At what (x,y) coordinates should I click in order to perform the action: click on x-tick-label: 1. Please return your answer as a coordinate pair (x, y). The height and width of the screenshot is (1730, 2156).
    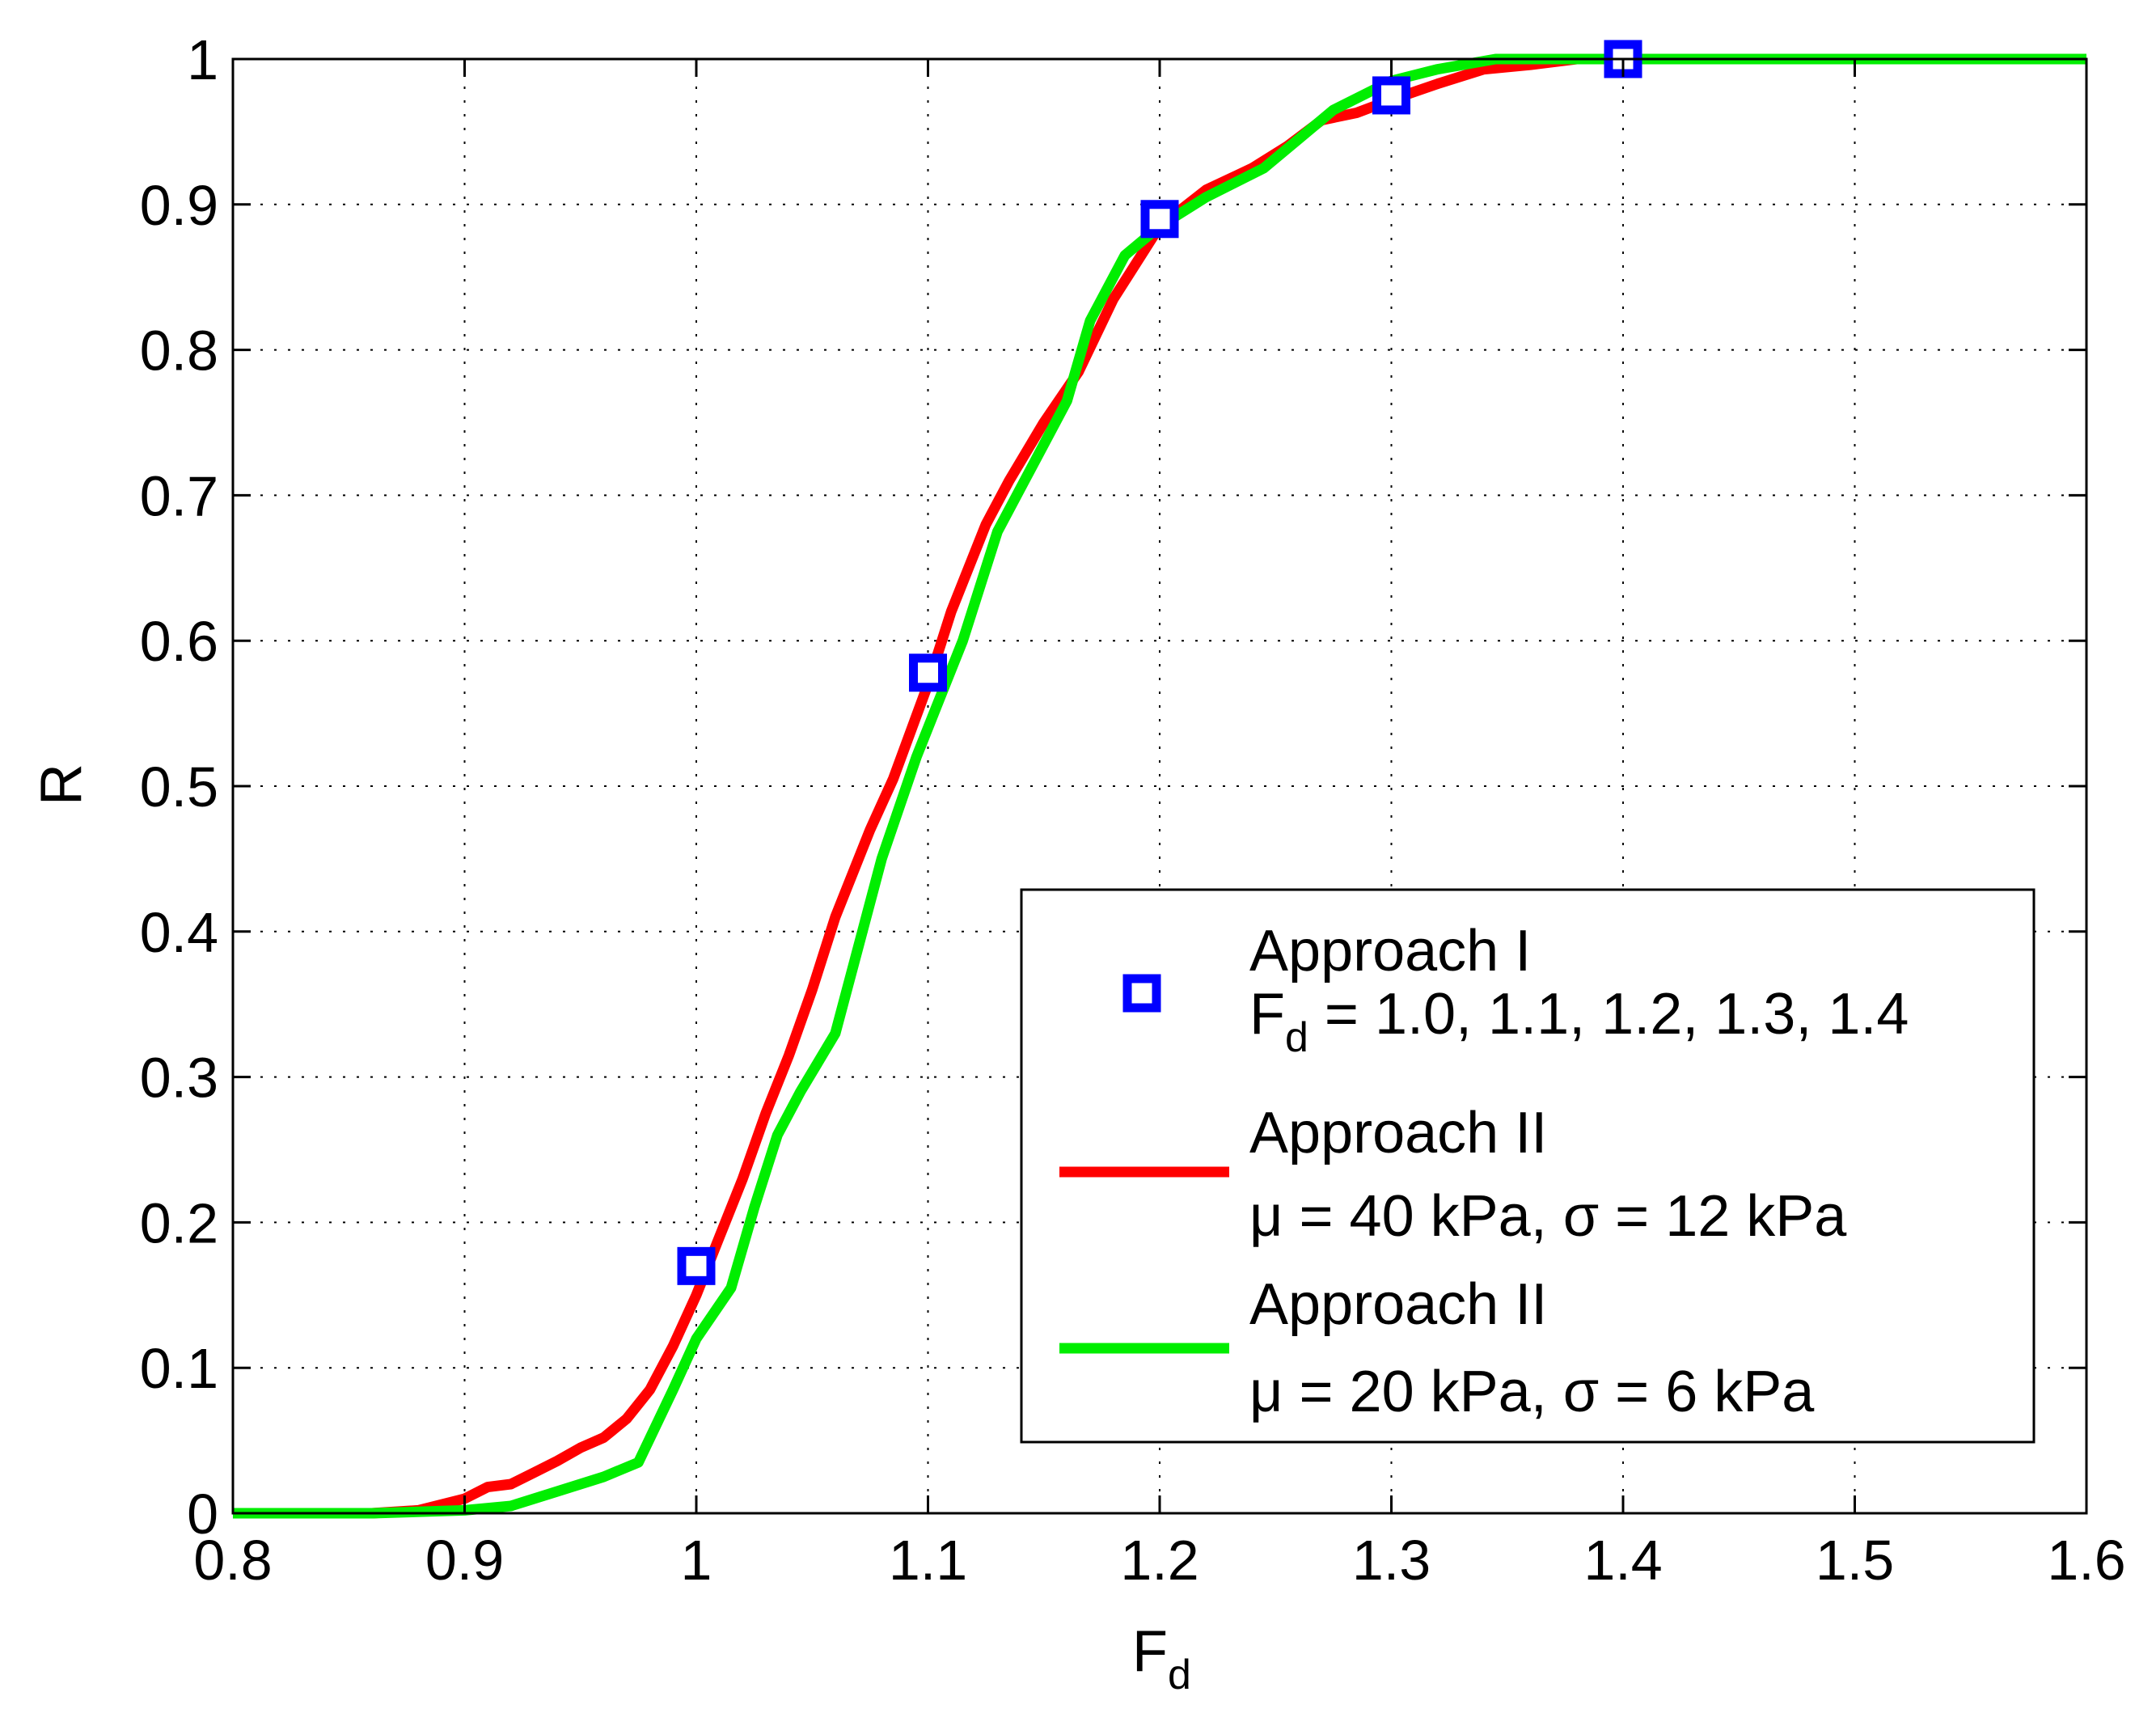
    Looking at the image, I should click on (697, 1560).